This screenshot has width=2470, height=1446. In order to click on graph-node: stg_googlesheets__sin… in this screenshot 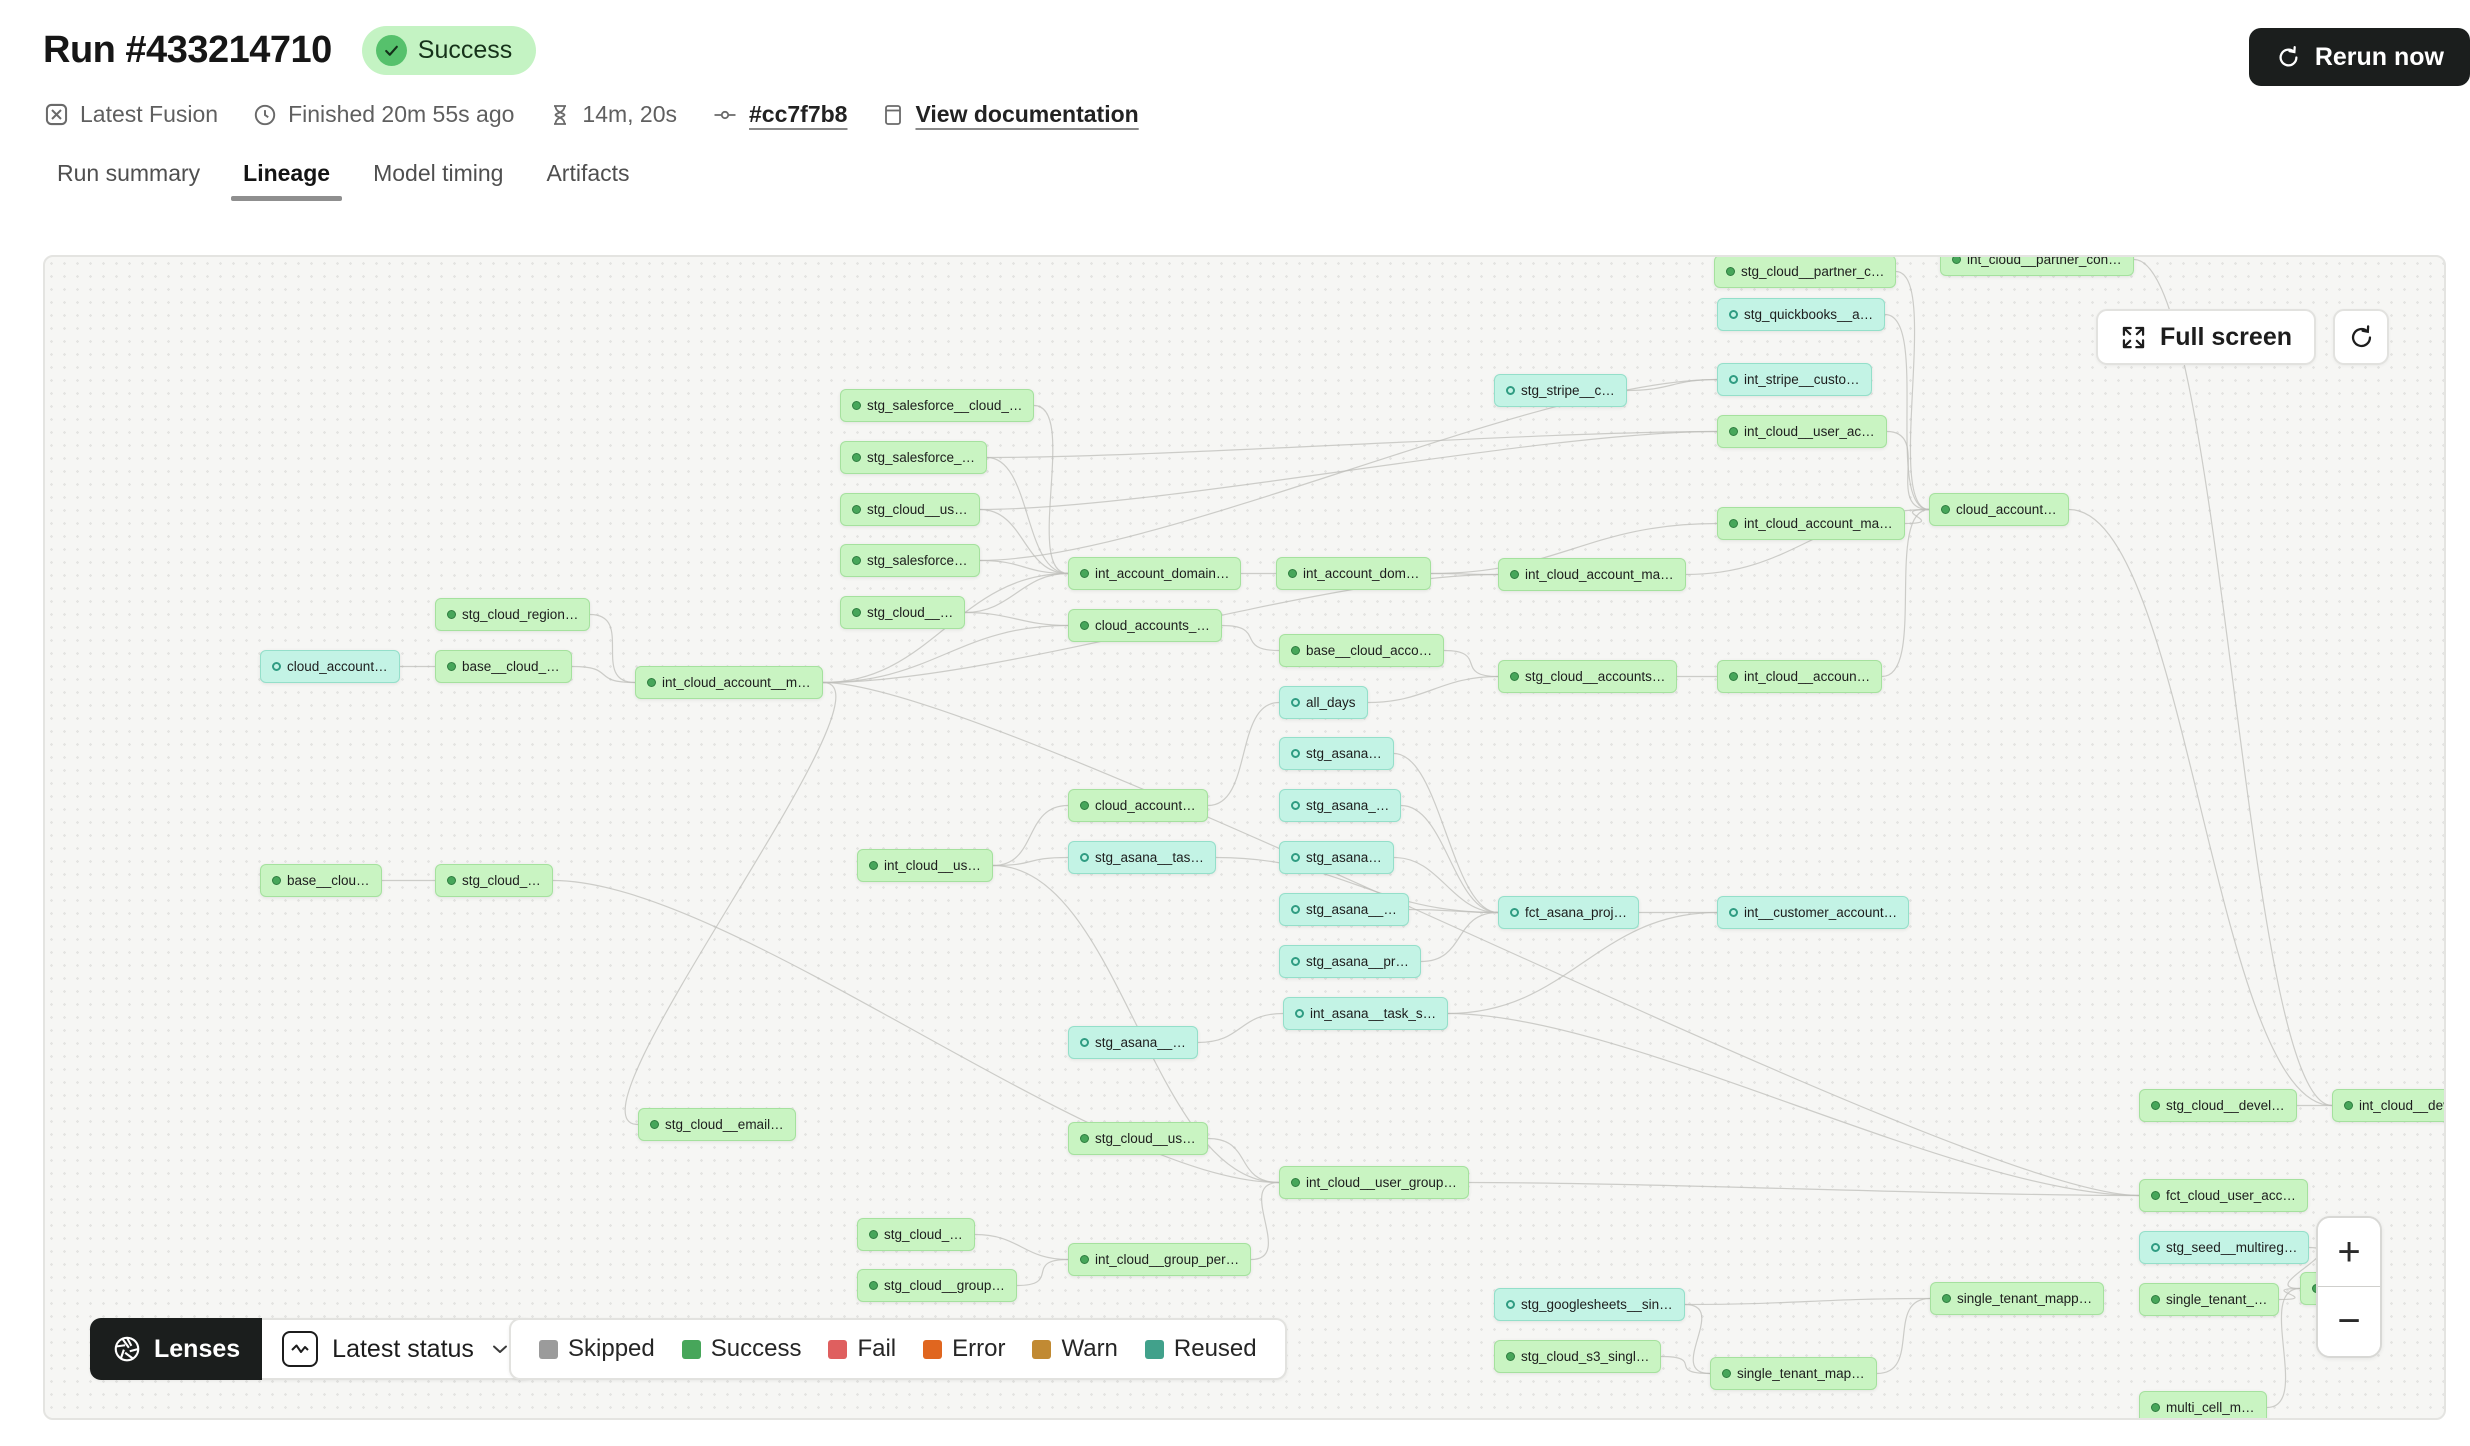, I will do `click(1589, 1304)`.